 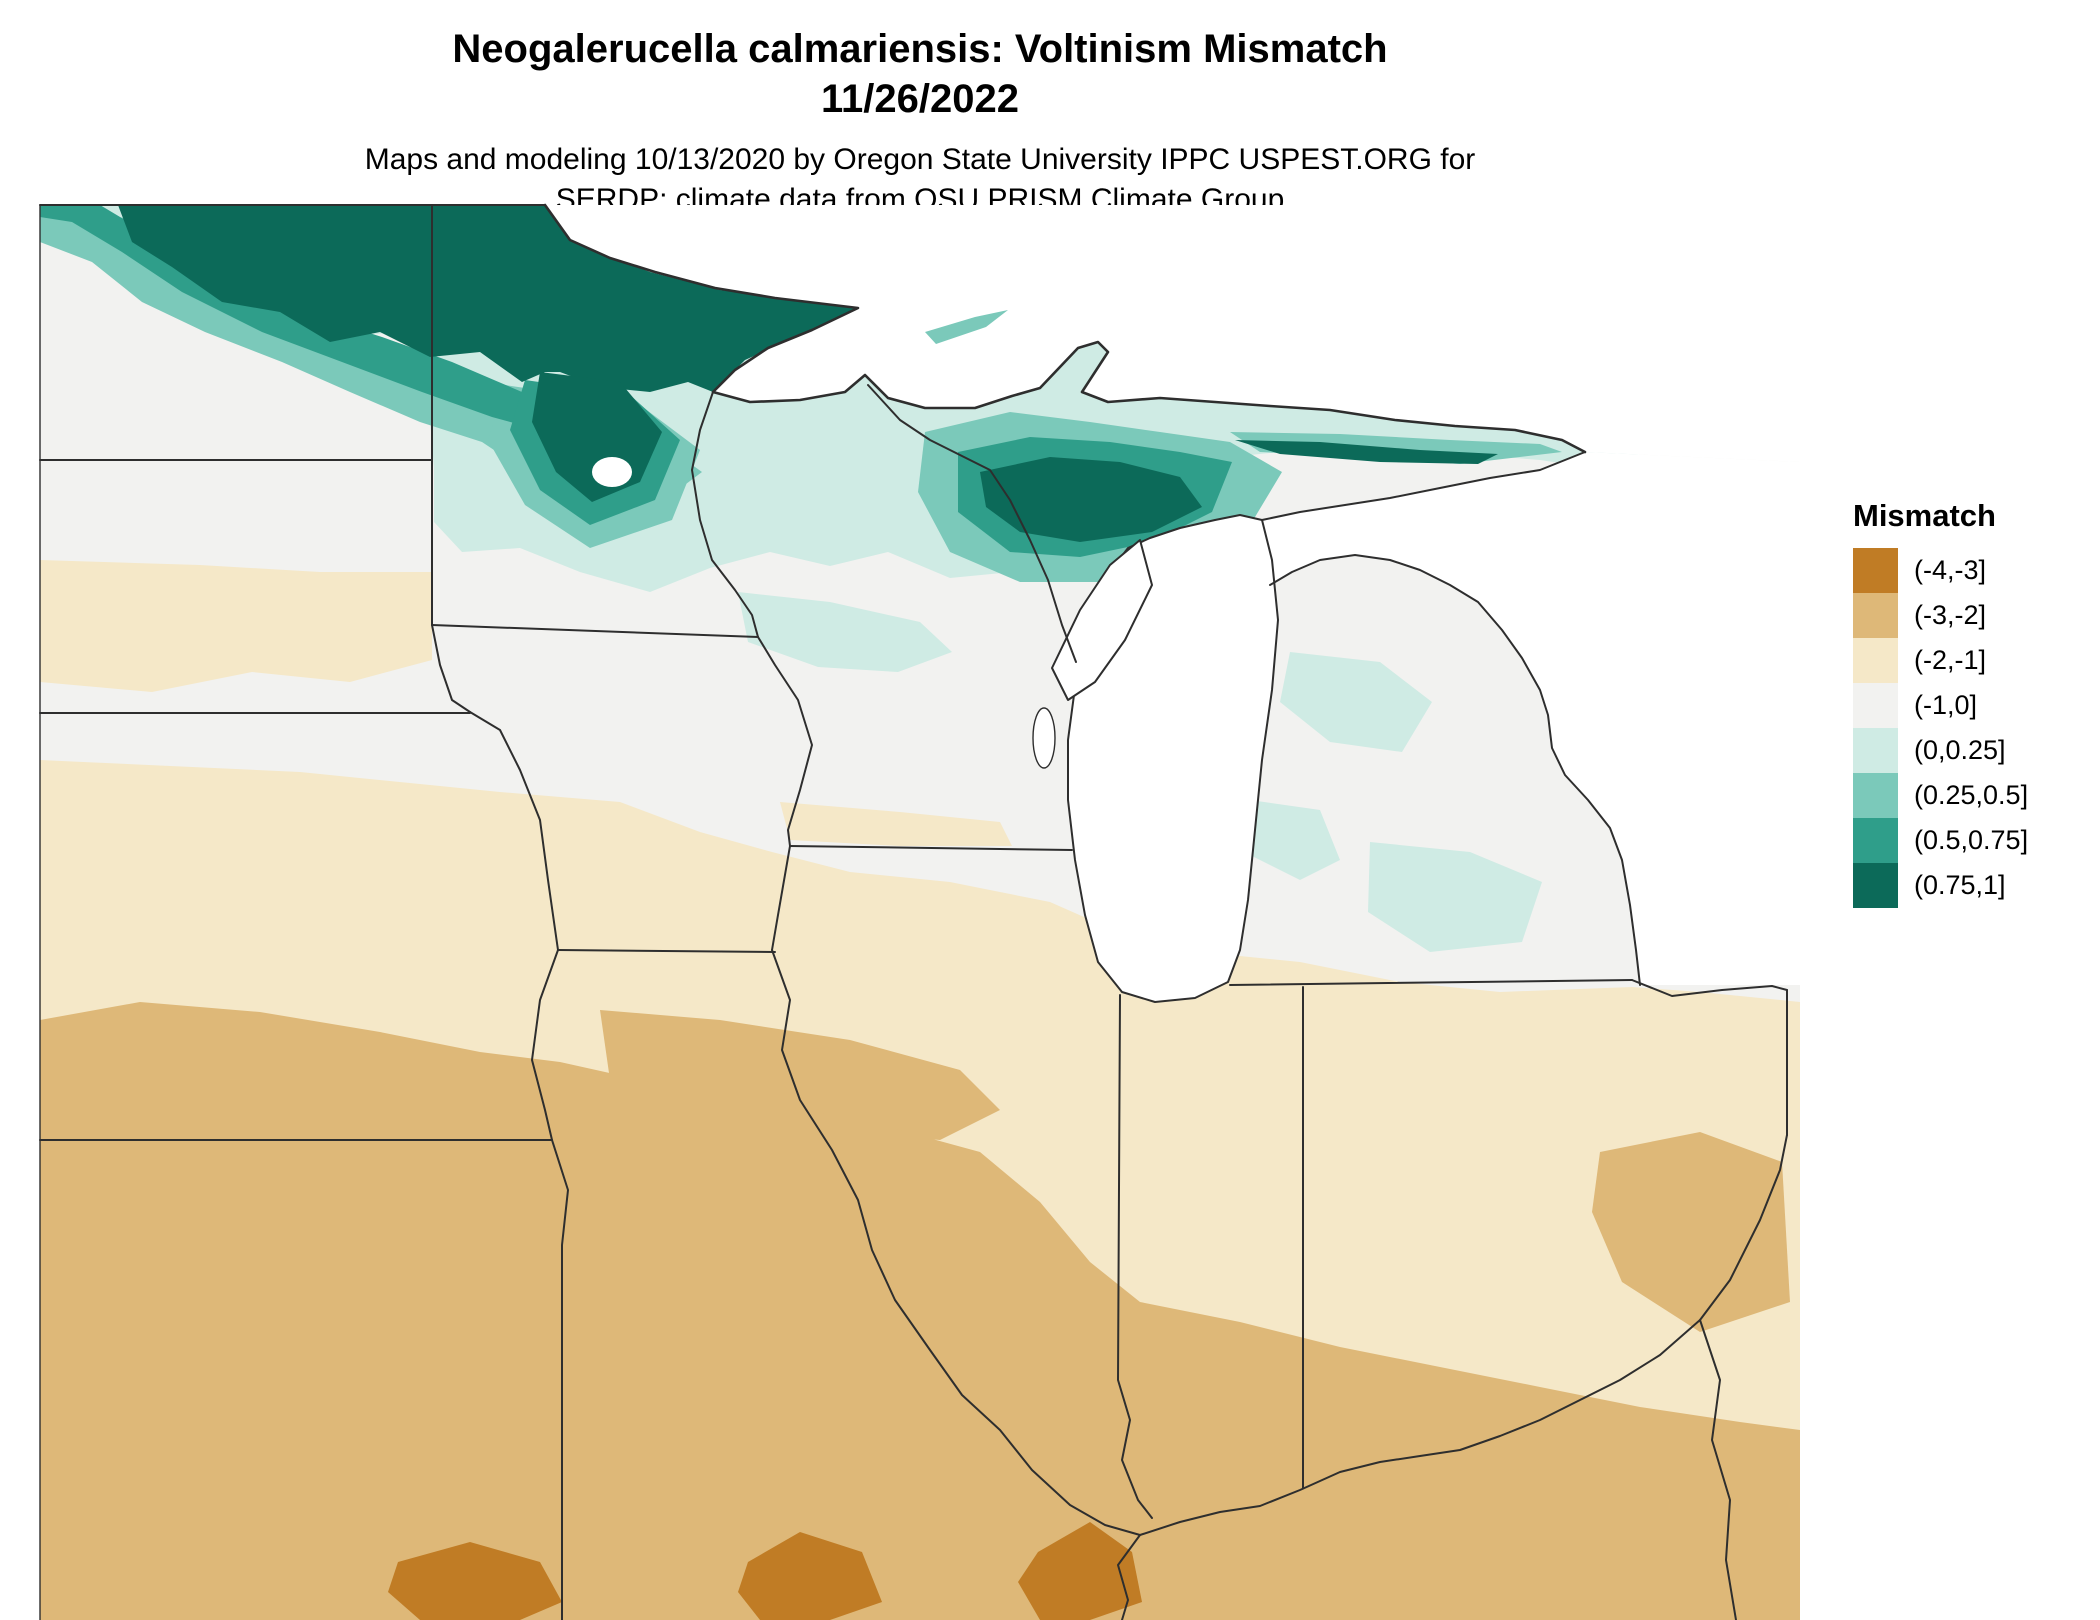 I want to click on region-cream-dakotas-band, so click(x=236, y=626).